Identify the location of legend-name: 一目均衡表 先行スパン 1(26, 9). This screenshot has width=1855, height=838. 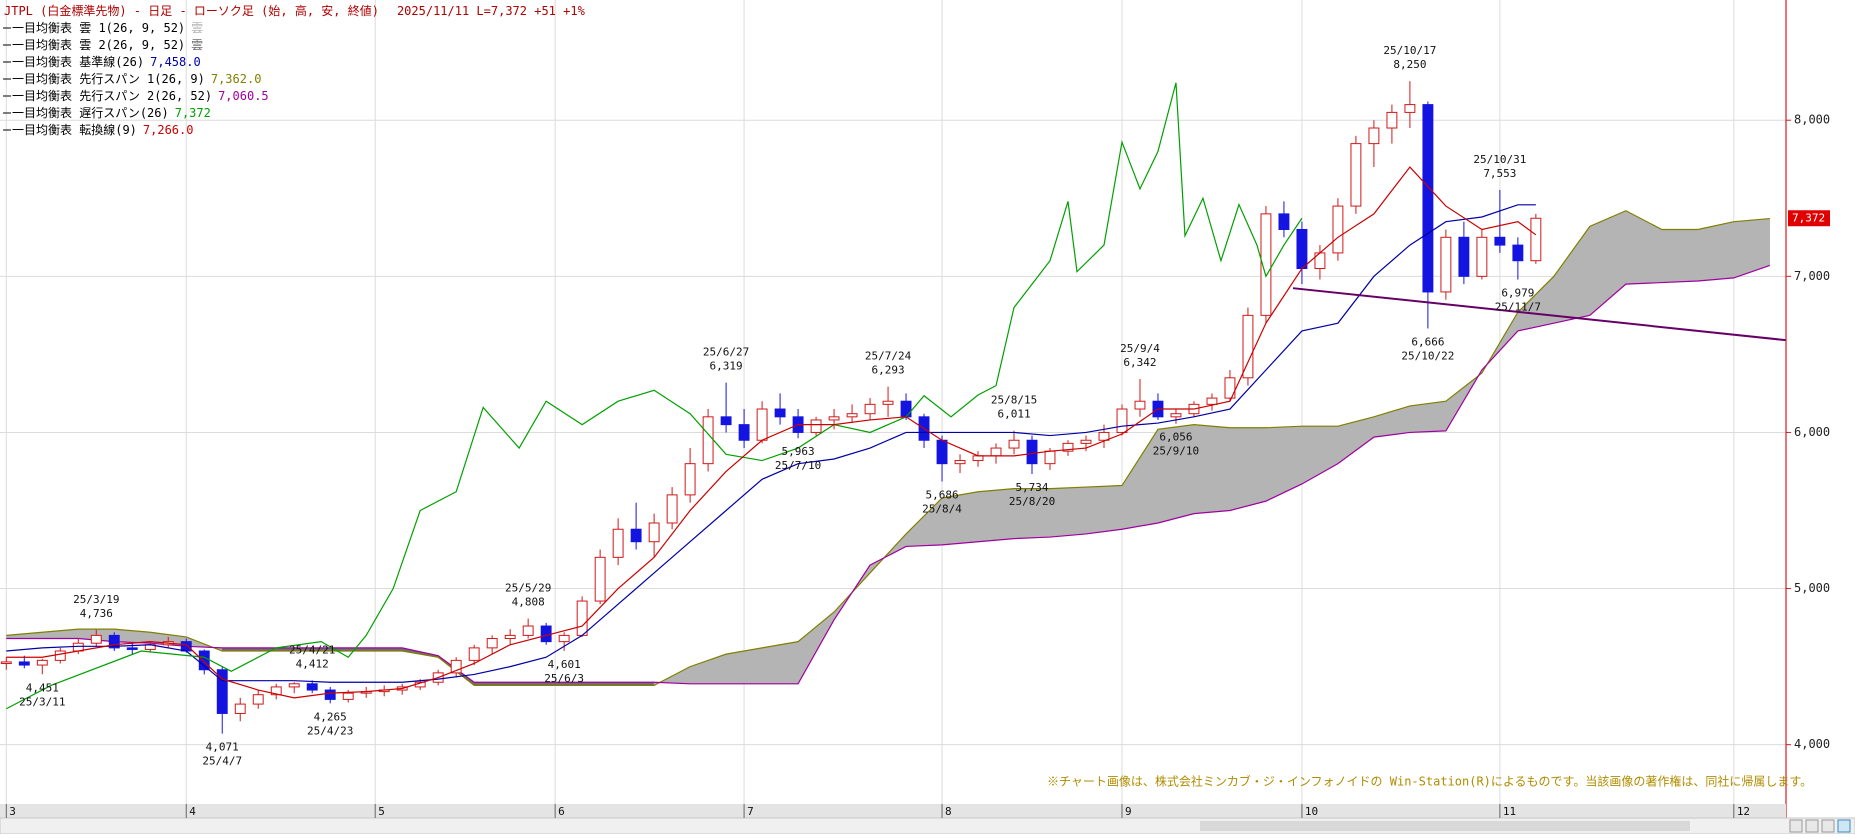
(108, 79).